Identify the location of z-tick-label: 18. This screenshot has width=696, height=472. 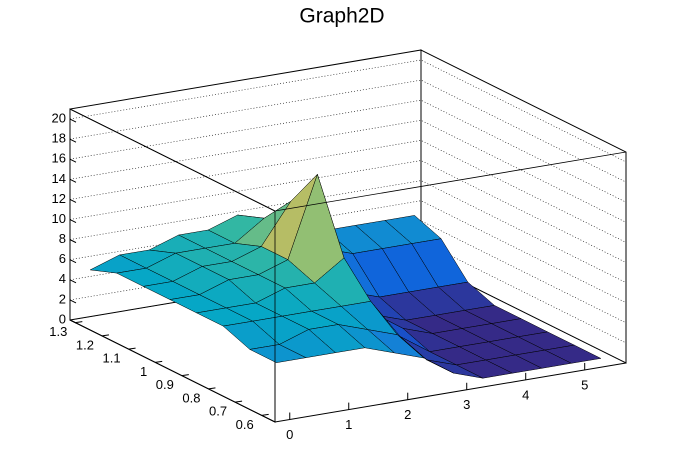
(59, 138).